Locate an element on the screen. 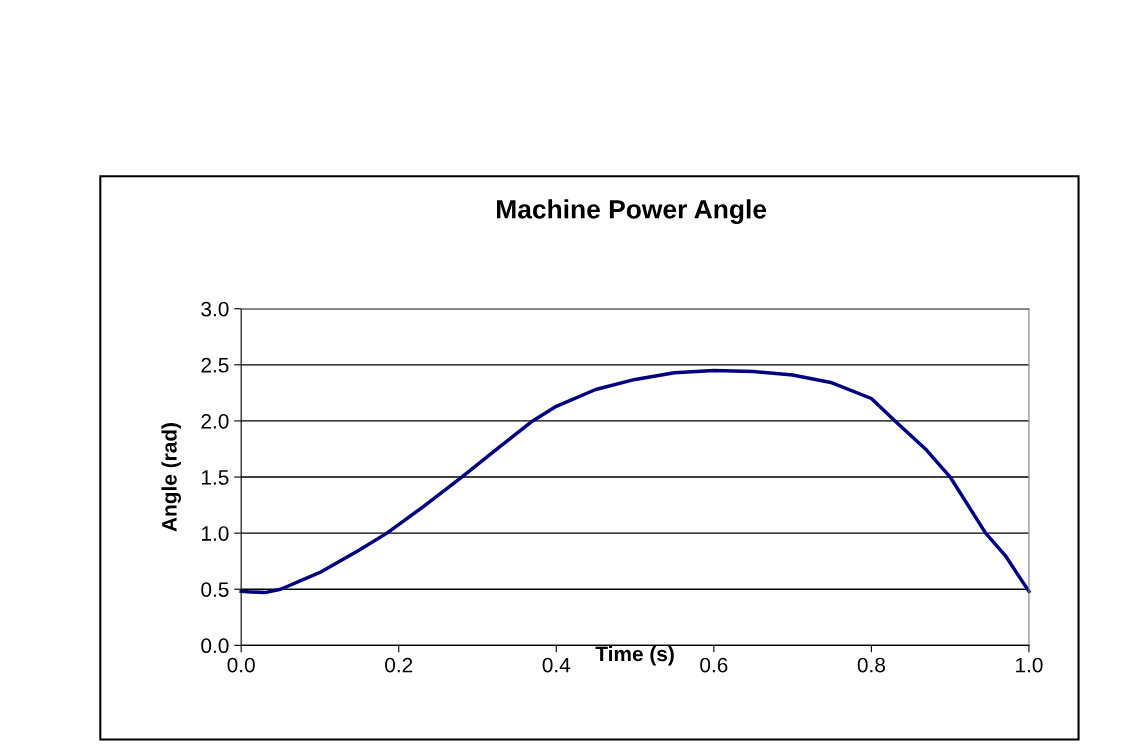  y-axis-title: Angle (rad) is located at coordinates (171, 477).